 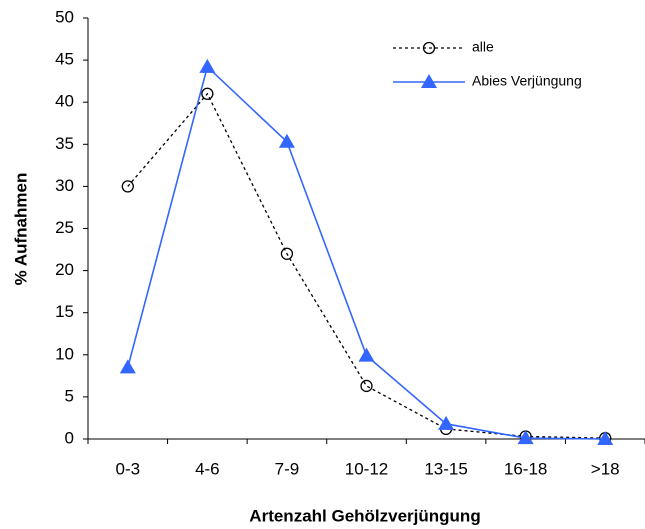 I want to click on legend-text: alle, so click(x=483, y=47).